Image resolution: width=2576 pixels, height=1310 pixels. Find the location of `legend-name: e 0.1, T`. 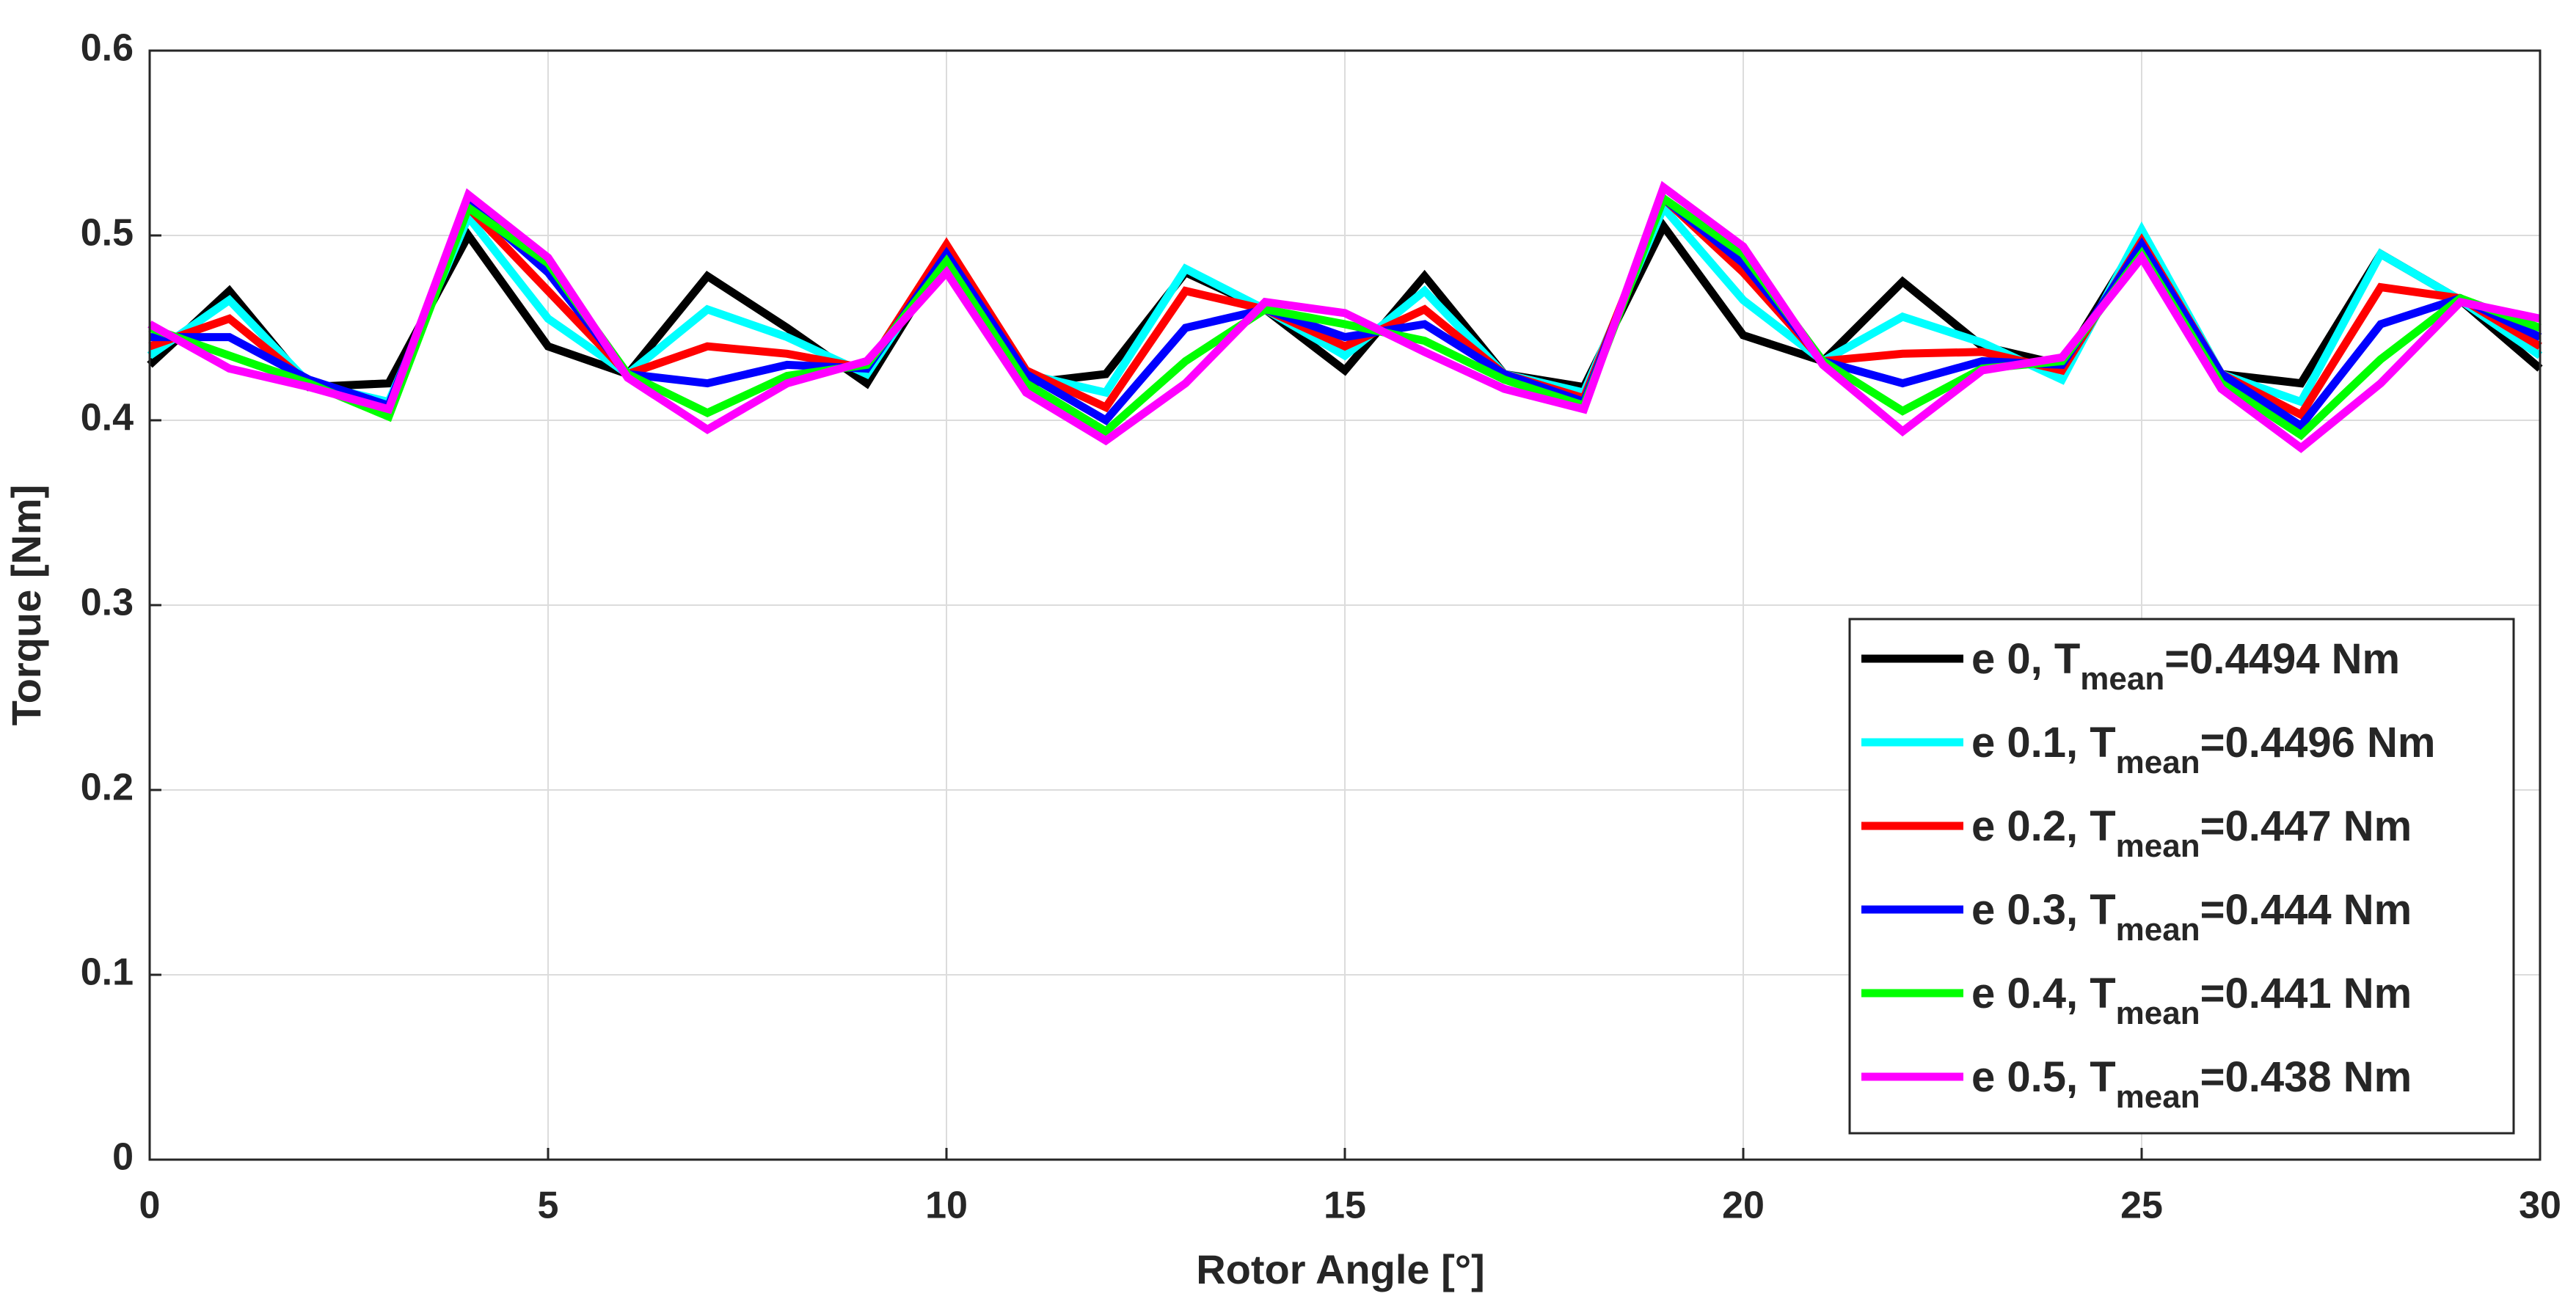

legend-name: e 0.1, T is located at coordinates (2044, 743).